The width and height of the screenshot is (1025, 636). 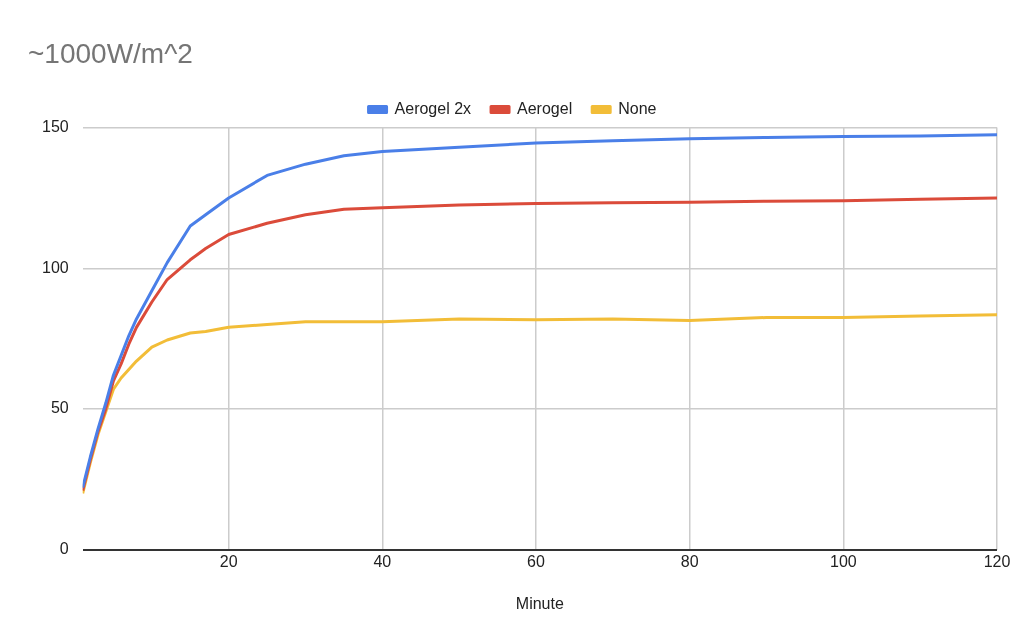 What do you see at coordinates (536, 561) in the screenshot?
I see `x-tick-label: 60` at bounding box center [536, 561].